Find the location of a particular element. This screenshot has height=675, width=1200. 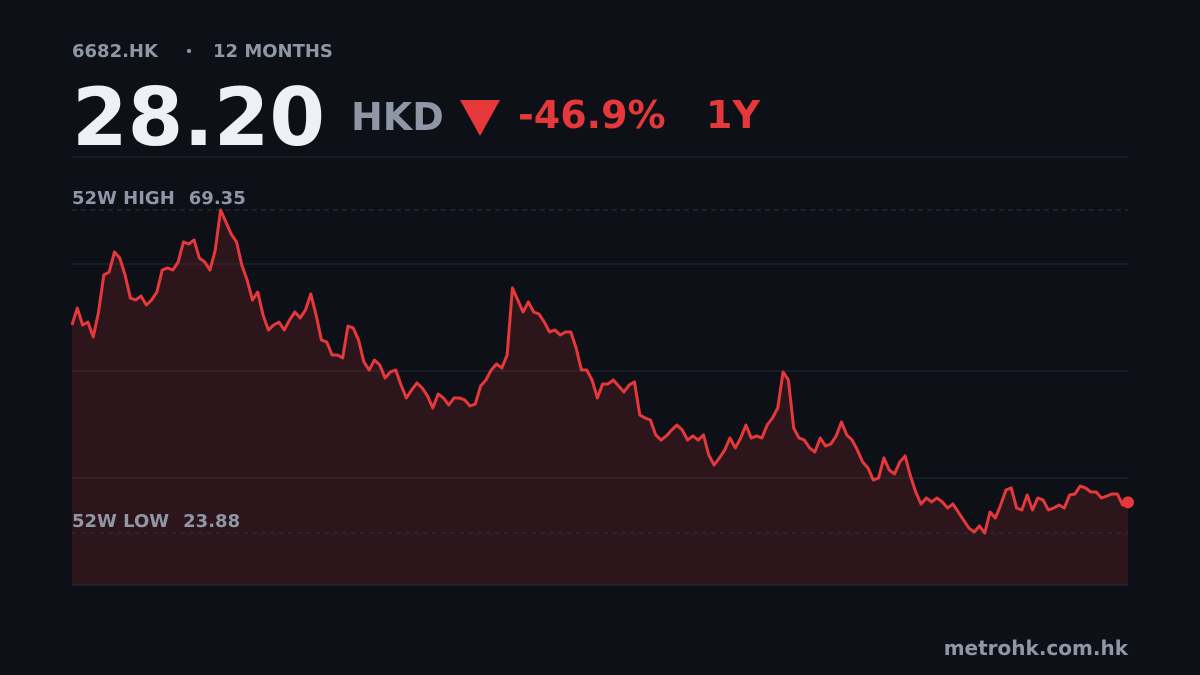

reference-label: 52W LOW 23.88 is located at coordinates (156, 521).